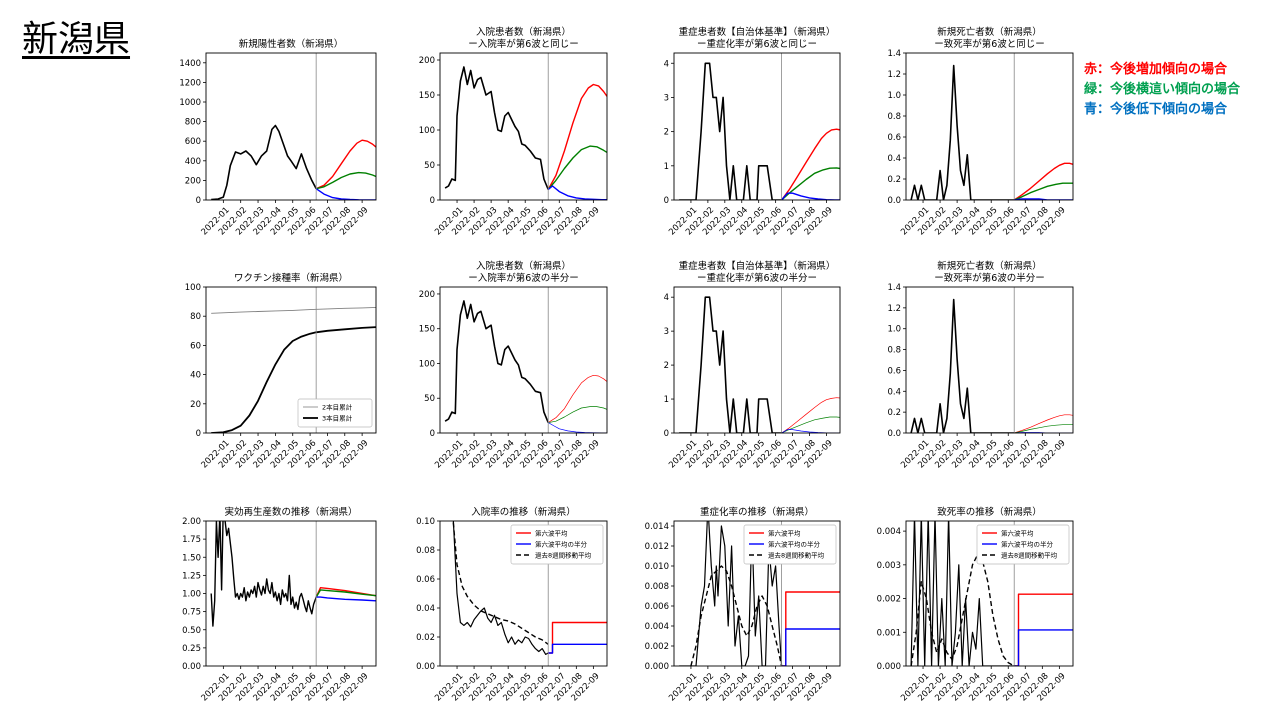  What do you see at coordinates (757, 278) in the screenshot?
I see `chart-title: ー重症化率が第6波の半分ー` at bounding box center [757, 278].